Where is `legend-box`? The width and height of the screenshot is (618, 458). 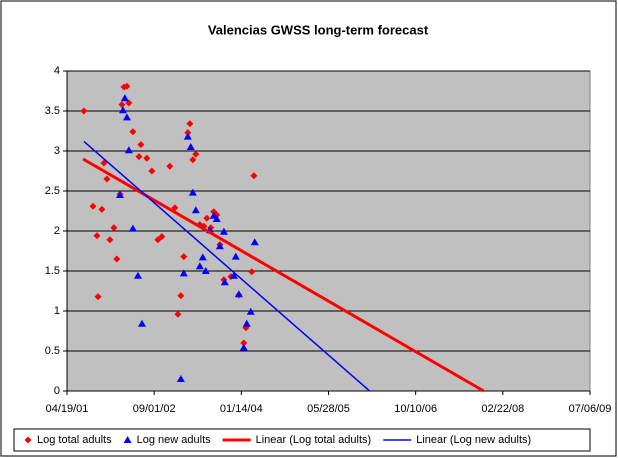
legend-box is located at coordinates (302, 440).